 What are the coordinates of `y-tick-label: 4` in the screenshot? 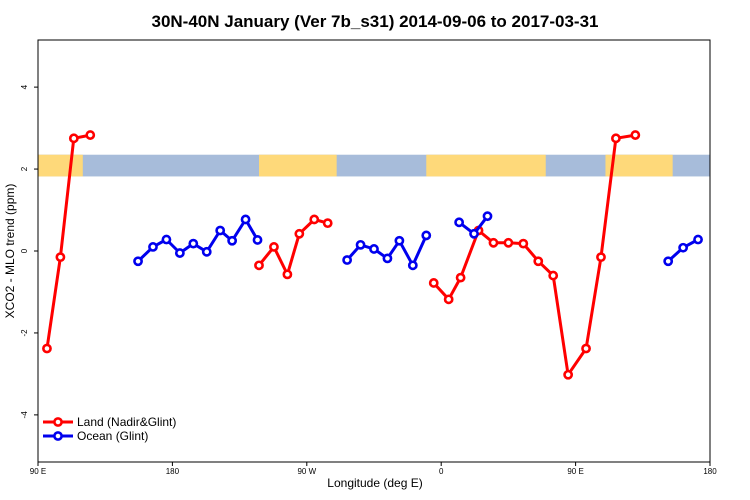 It's located at (24, 86).